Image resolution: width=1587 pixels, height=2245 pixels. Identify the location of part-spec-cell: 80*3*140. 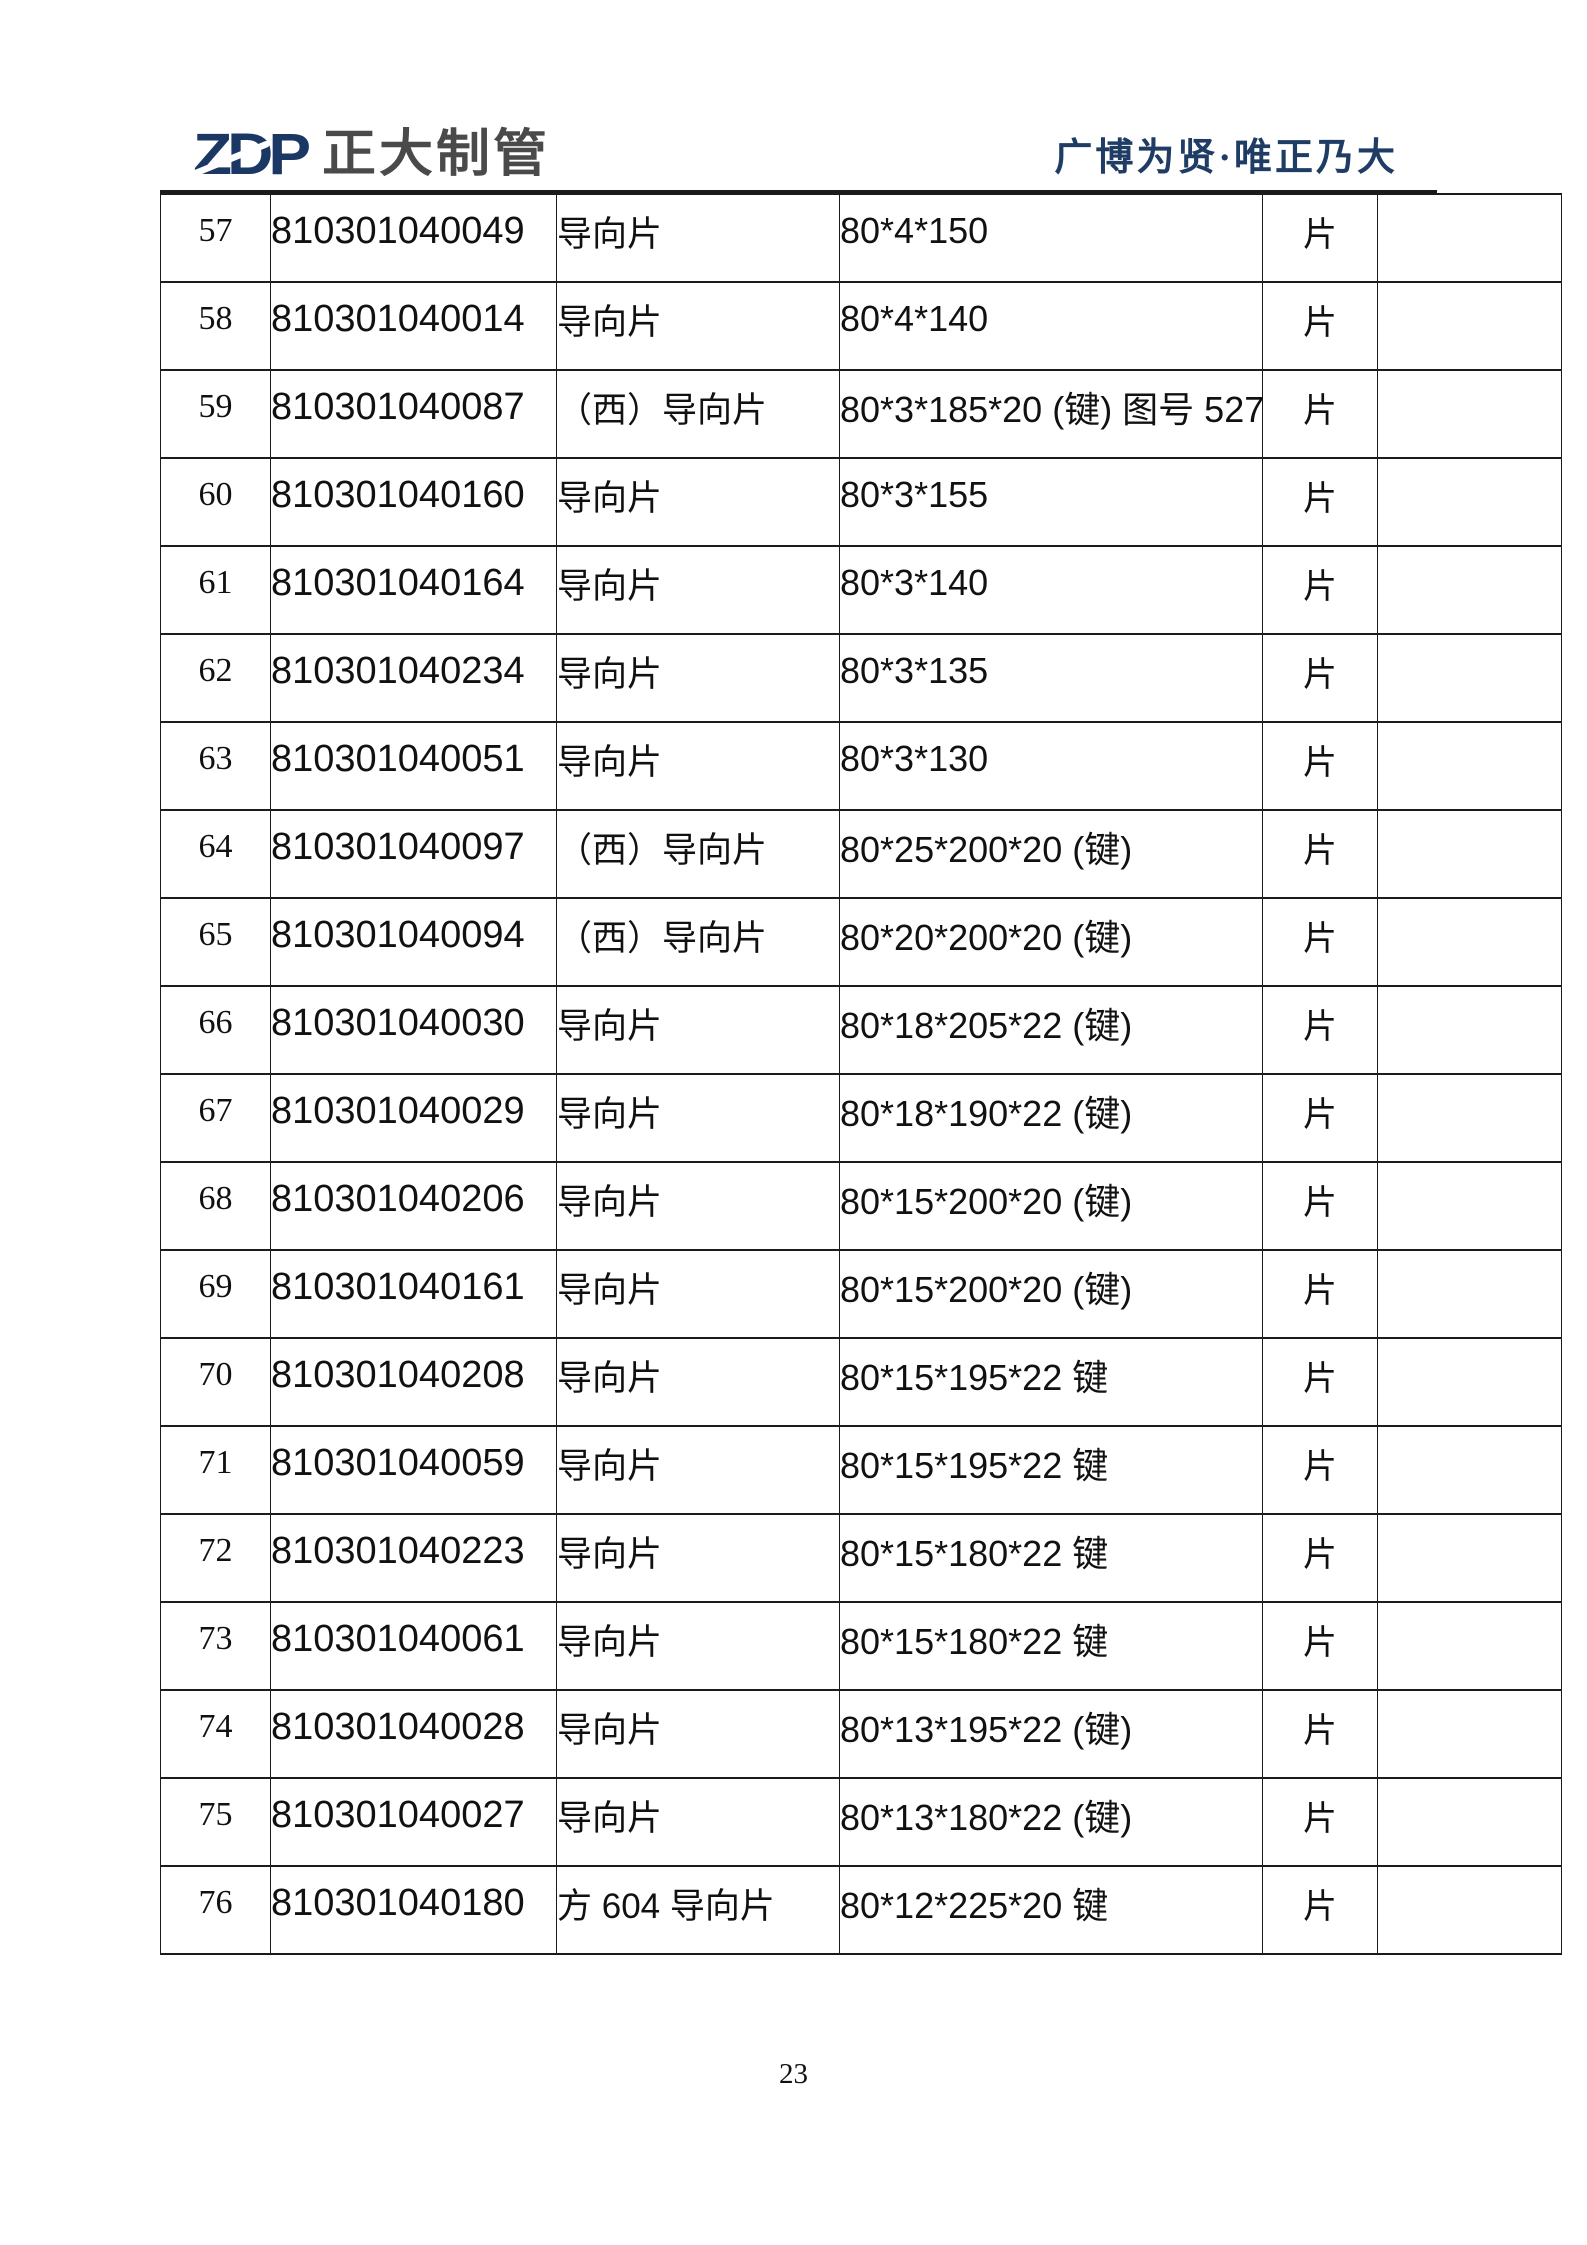
(1051, 590).